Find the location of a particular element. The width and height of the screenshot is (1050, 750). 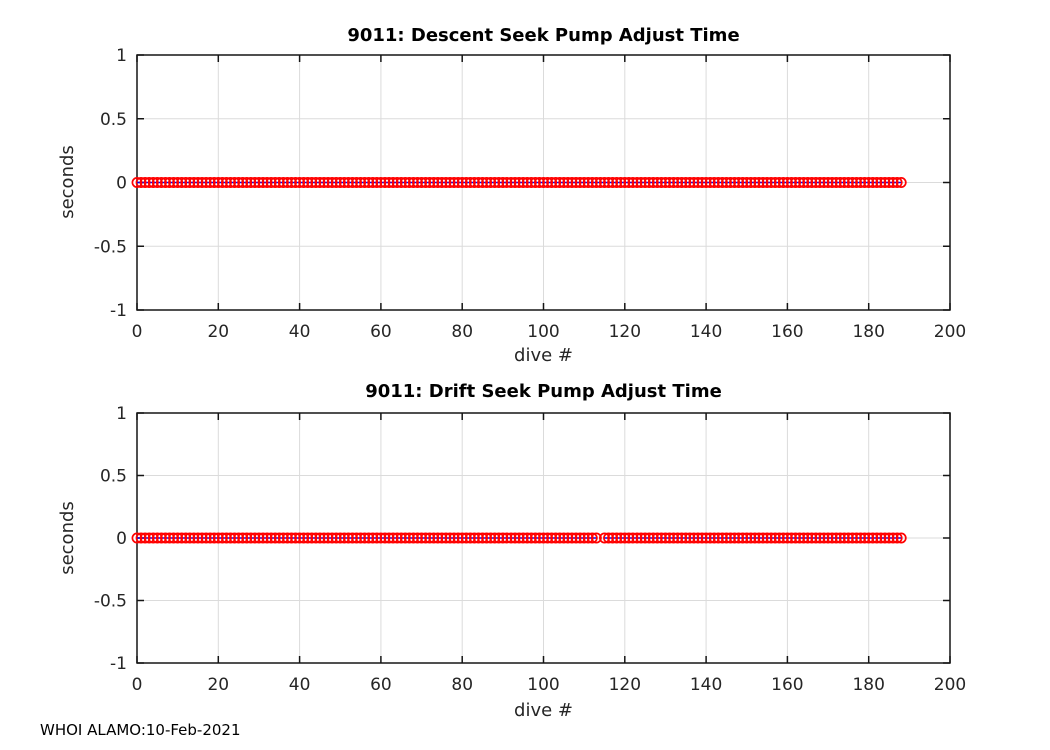

watermark-text: WHOI ALAMO:10-Feb-2021 is located at coordinates (140, 730).